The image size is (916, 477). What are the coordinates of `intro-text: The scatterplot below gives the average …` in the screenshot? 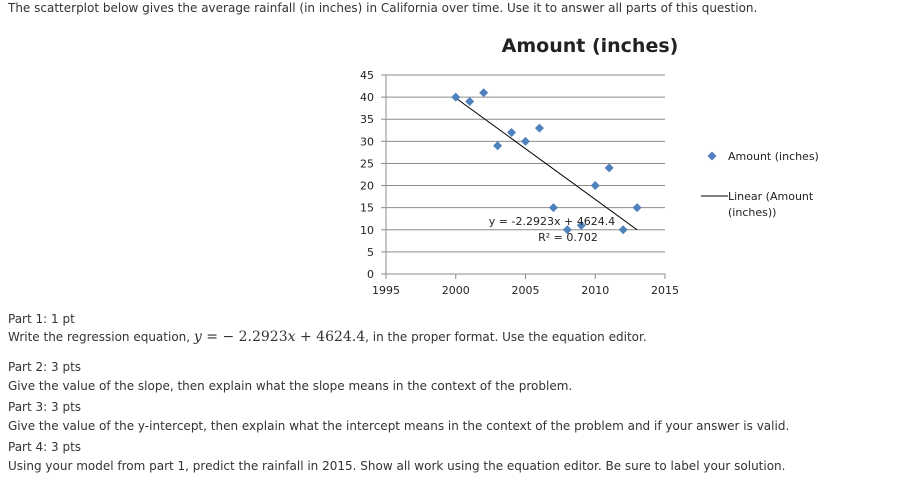 It's located at (383, 8).